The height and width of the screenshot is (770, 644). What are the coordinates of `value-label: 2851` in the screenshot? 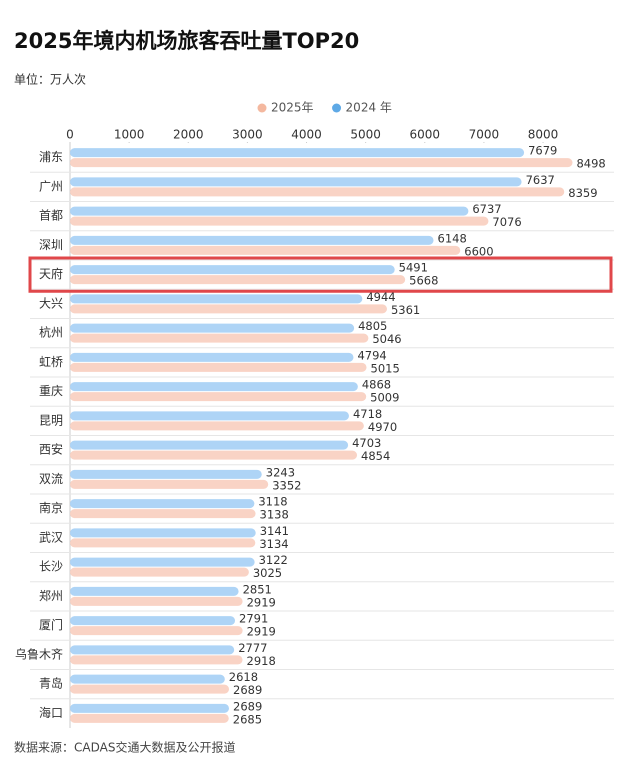 It's located at (257, 589).